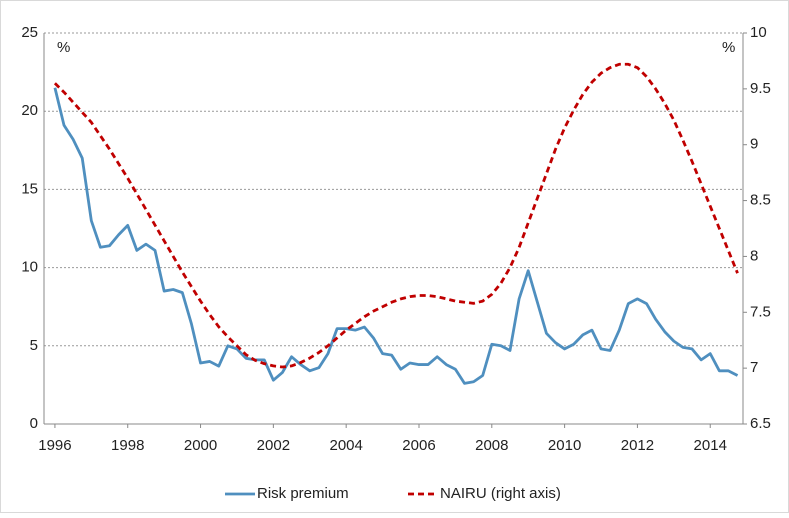  What do you see at coordinates (491, 445) in the screenshot?
I see `x-tick-label: 2008` at bounding box center [491, 445].